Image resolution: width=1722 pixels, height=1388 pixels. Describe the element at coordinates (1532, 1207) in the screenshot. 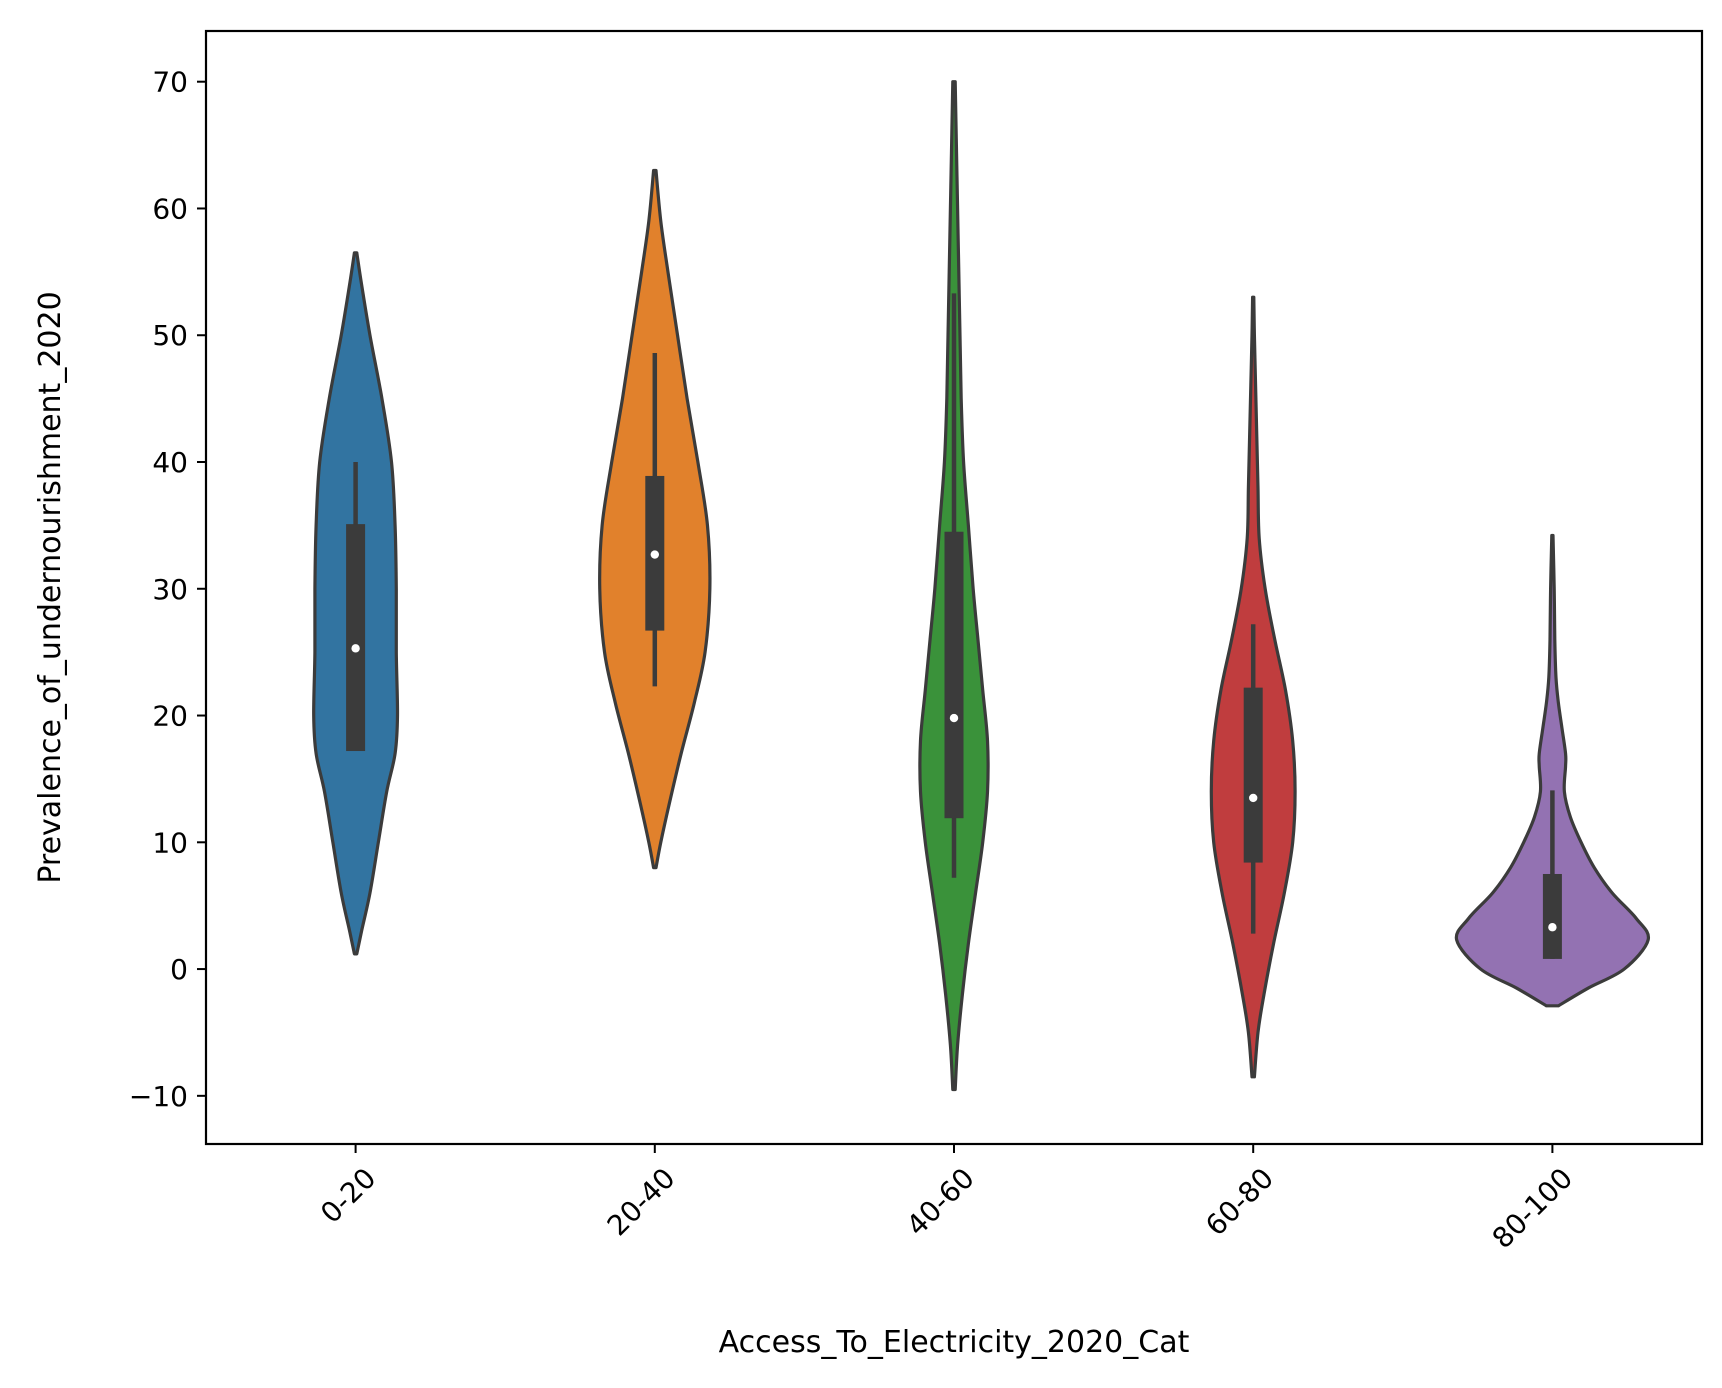

I see `x-tick-label-80-100: 80-100` at that location.